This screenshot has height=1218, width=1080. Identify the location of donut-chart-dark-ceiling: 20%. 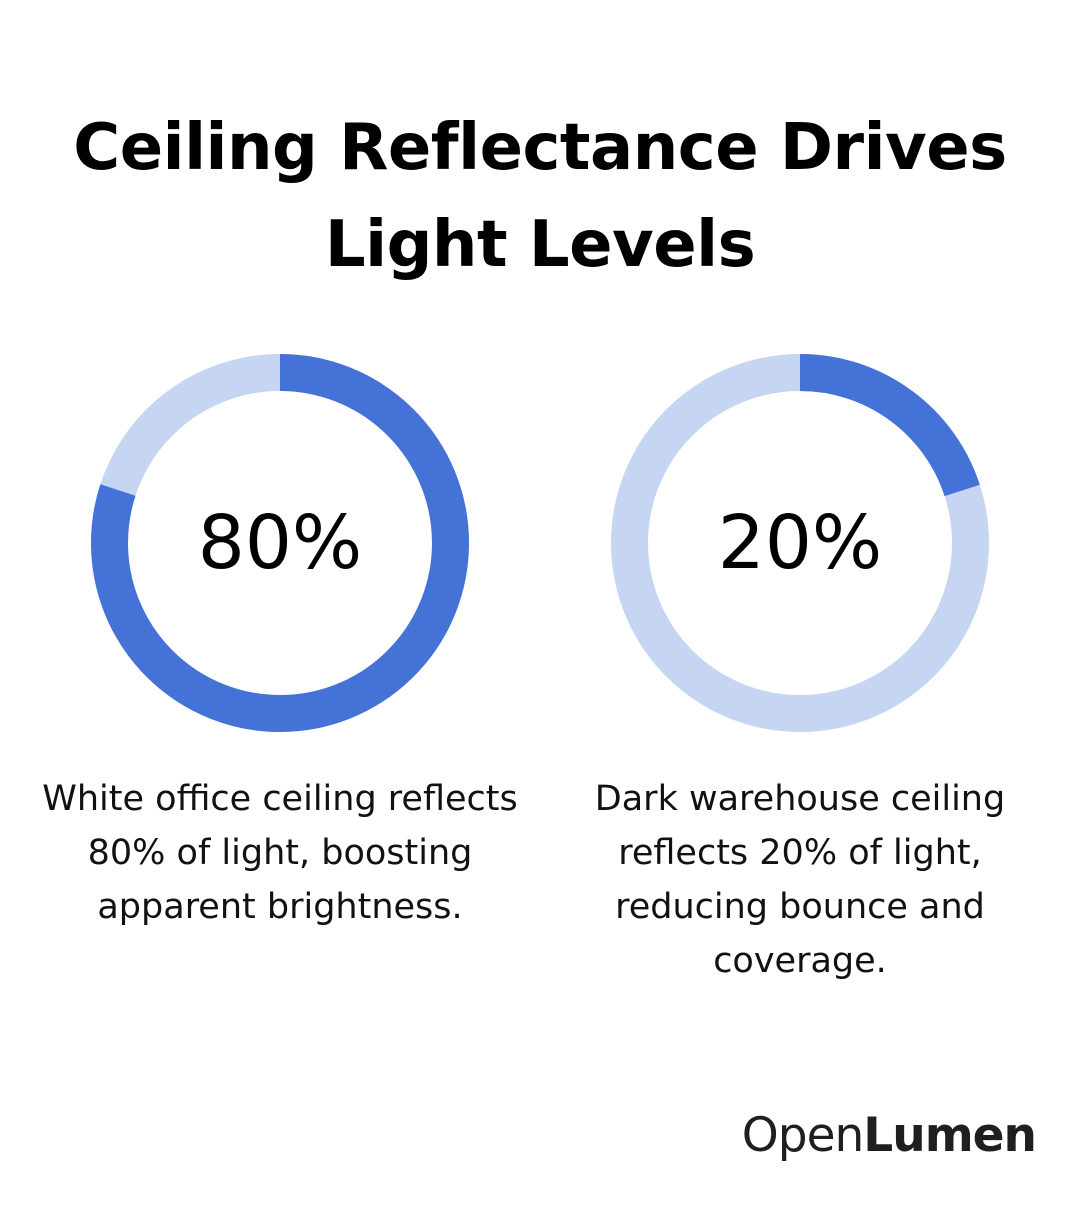
(800, 543).